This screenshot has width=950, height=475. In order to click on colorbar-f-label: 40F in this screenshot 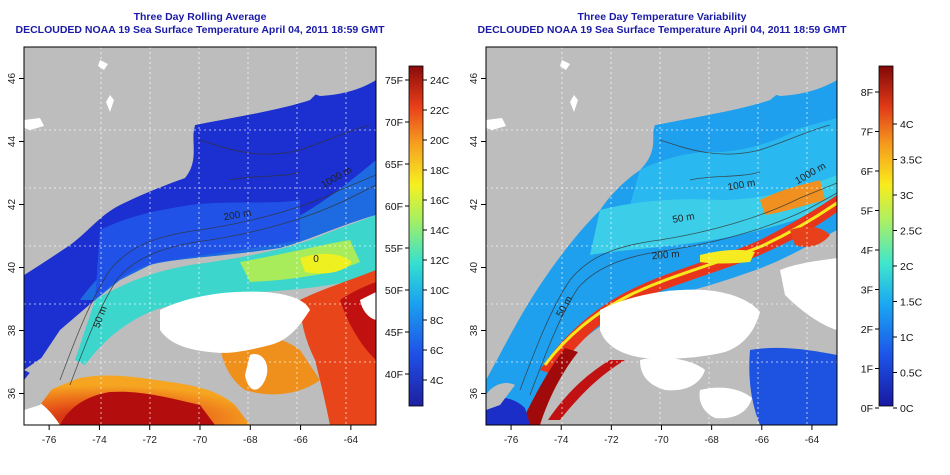, I will do `click(394, 375)`.